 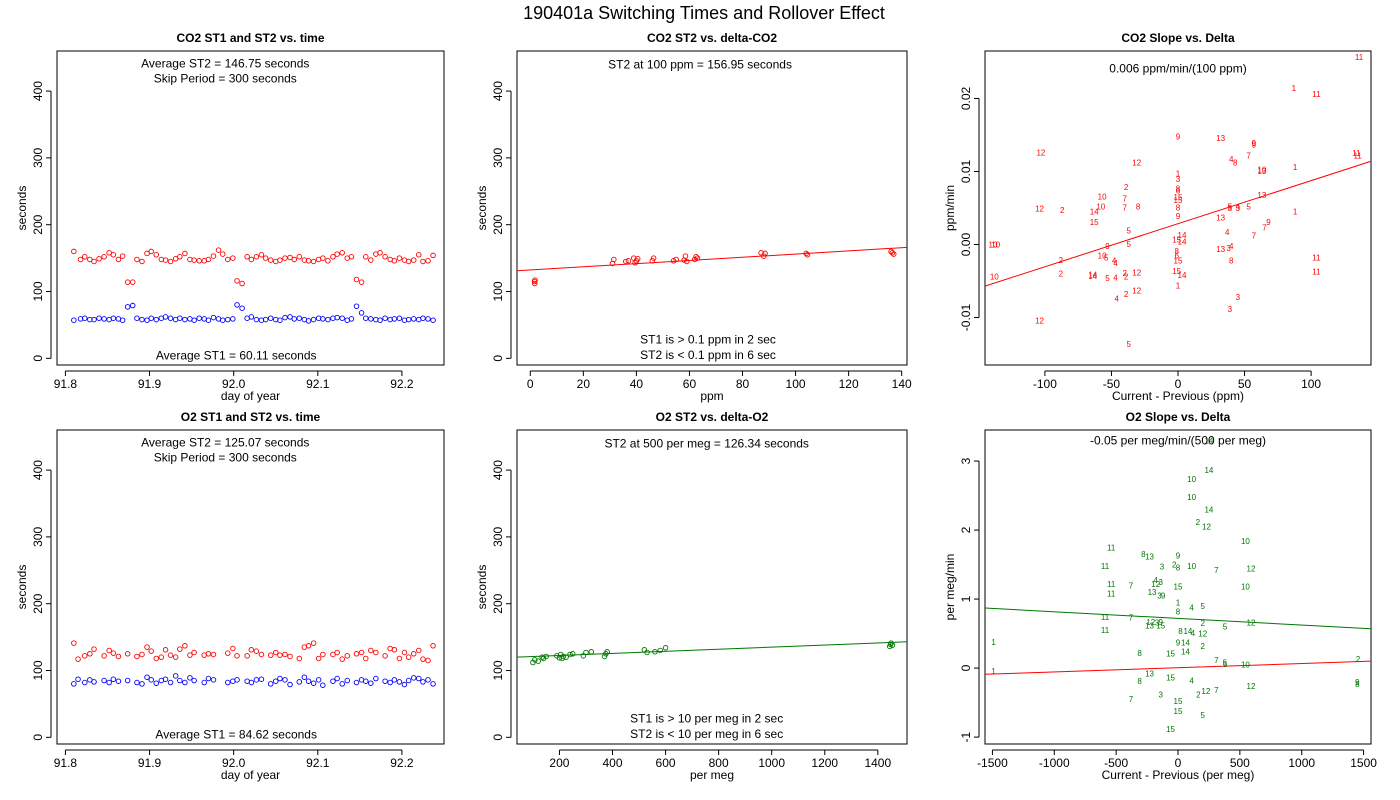 What do you see at coordinates (225, 457) in the screenshot?
I see `annotation: Skip Period = 300 seconds` at bounding box center [225, 457].